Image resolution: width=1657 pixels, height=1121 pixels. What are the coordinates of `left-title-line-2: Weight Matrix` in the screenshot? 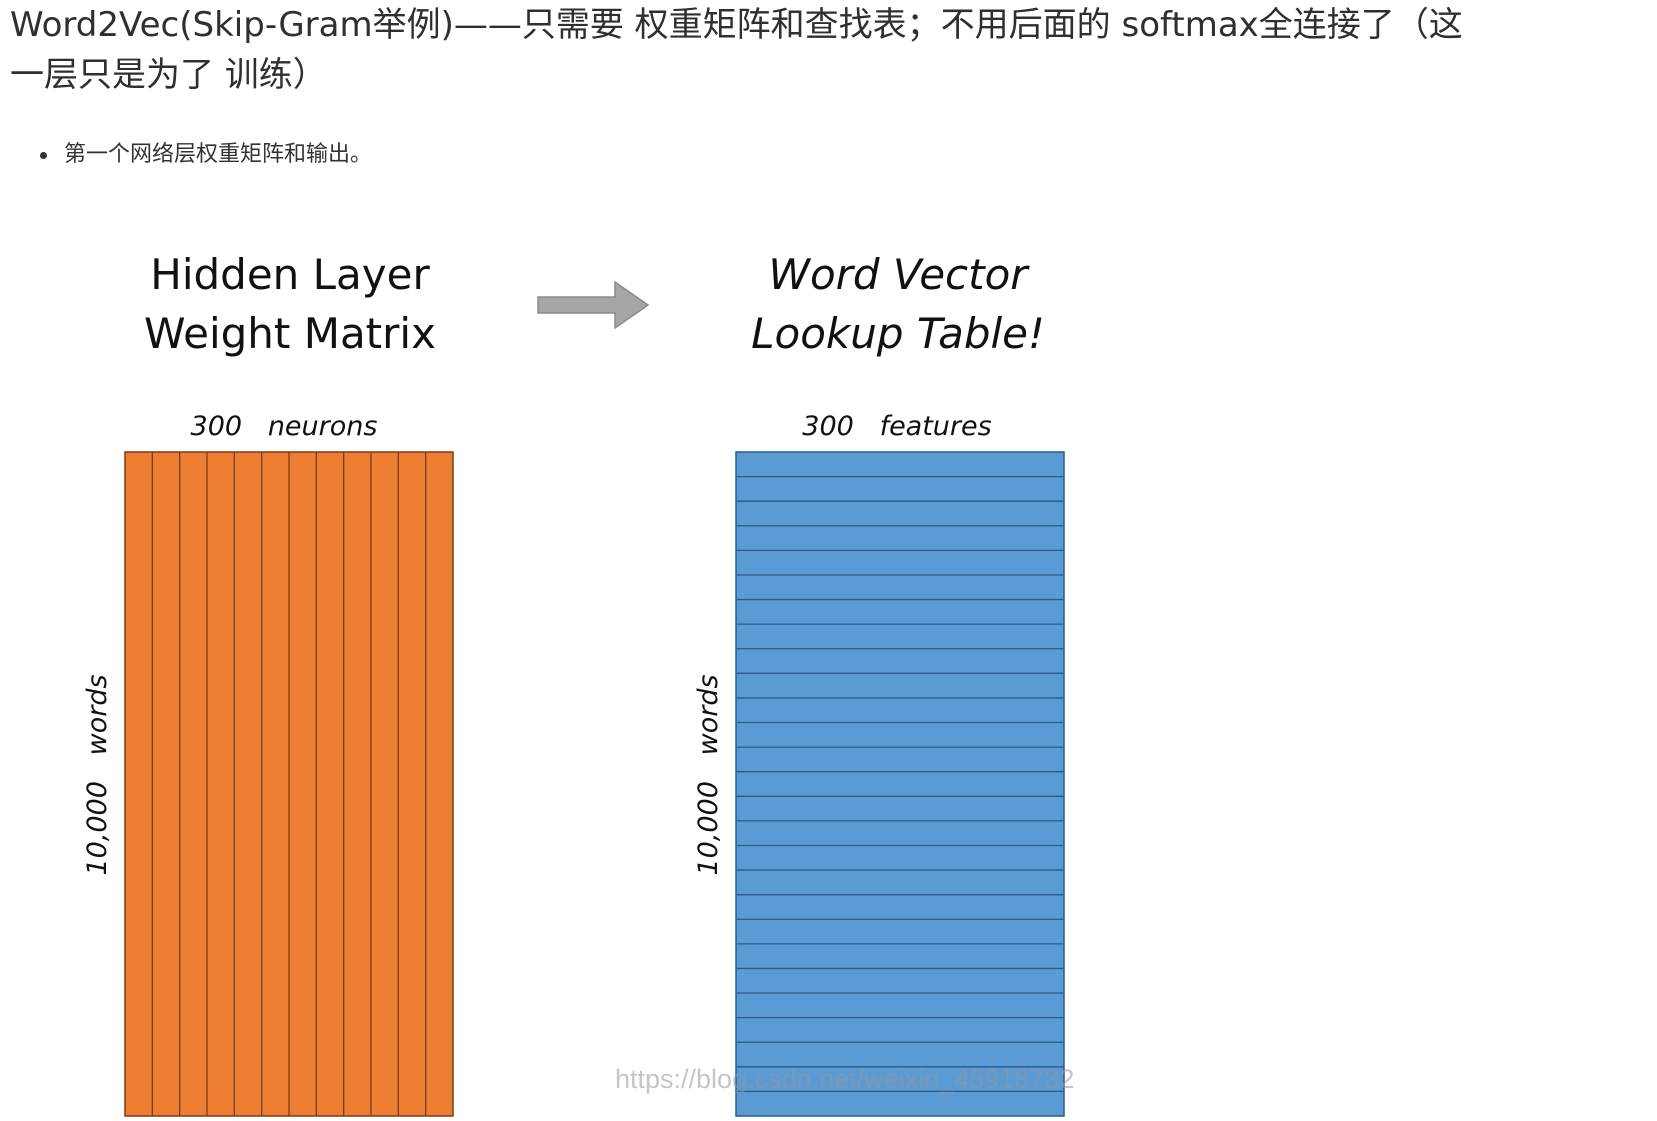 It's located at (290, 333).